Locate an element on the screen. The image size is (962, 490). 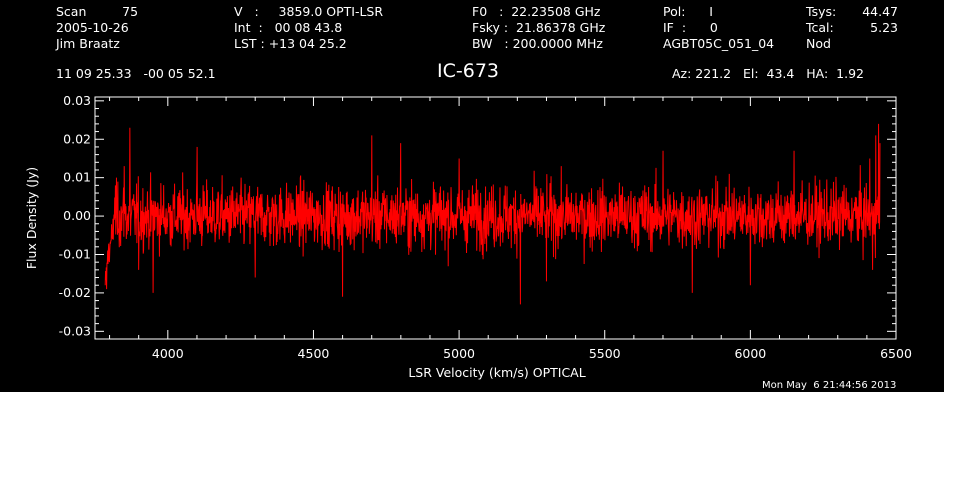
y-tick-label: -0.01 is located at coordinates (75, 253).